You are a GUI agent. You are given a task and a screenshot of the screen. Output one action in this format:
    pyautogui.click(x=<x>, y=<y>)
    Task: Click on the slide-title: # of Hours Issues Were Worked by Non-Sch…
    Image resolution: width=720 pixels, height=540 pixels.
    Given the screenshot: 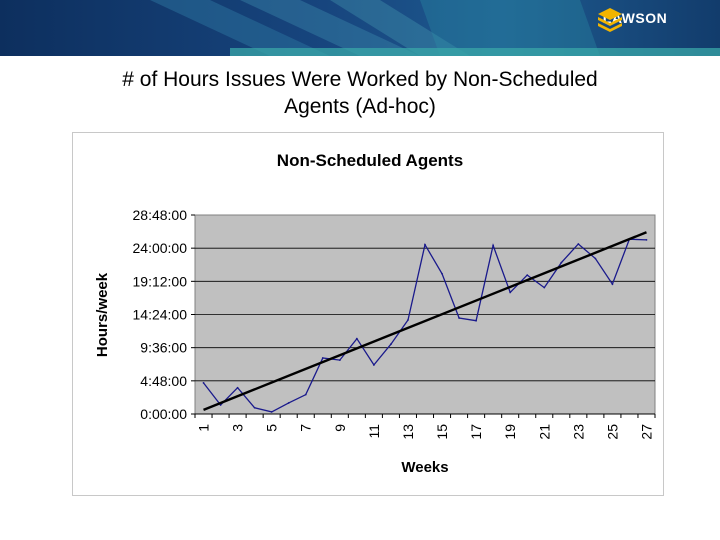 What is the action you would take?
    pyautogui.click(x=360, y=93)
    